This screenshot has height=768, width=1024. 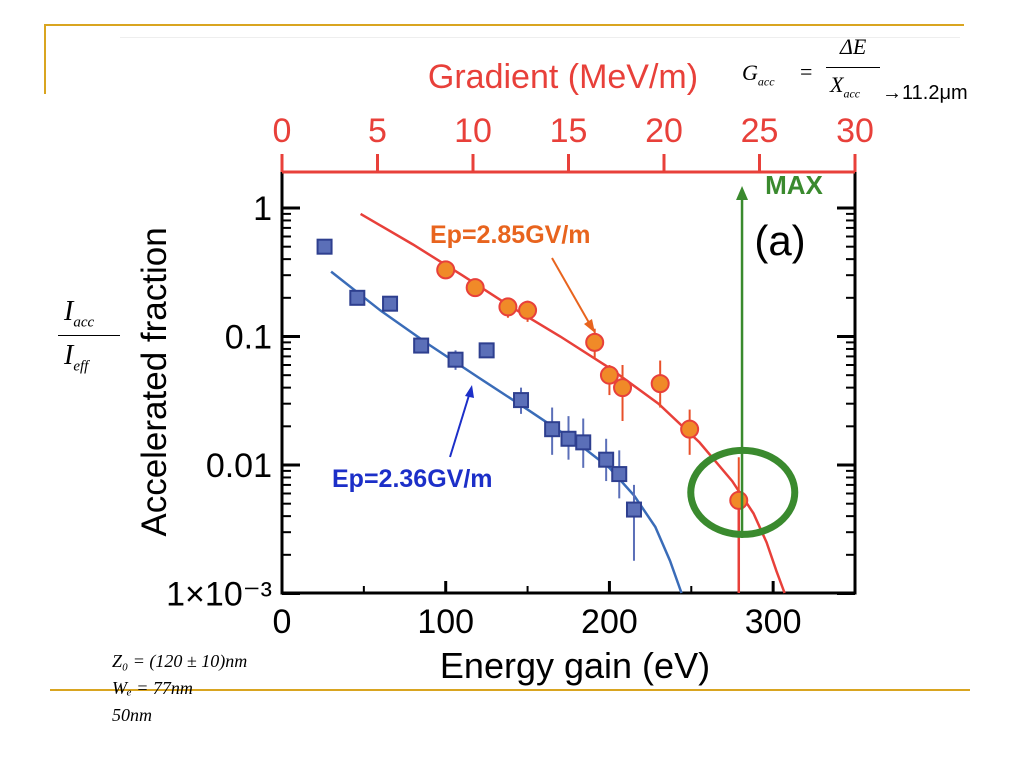 What do you see at coordinates (609, 622) in the screenshot?
I see `energy-tick-label-2: 200` at bounding box center [609, 622].